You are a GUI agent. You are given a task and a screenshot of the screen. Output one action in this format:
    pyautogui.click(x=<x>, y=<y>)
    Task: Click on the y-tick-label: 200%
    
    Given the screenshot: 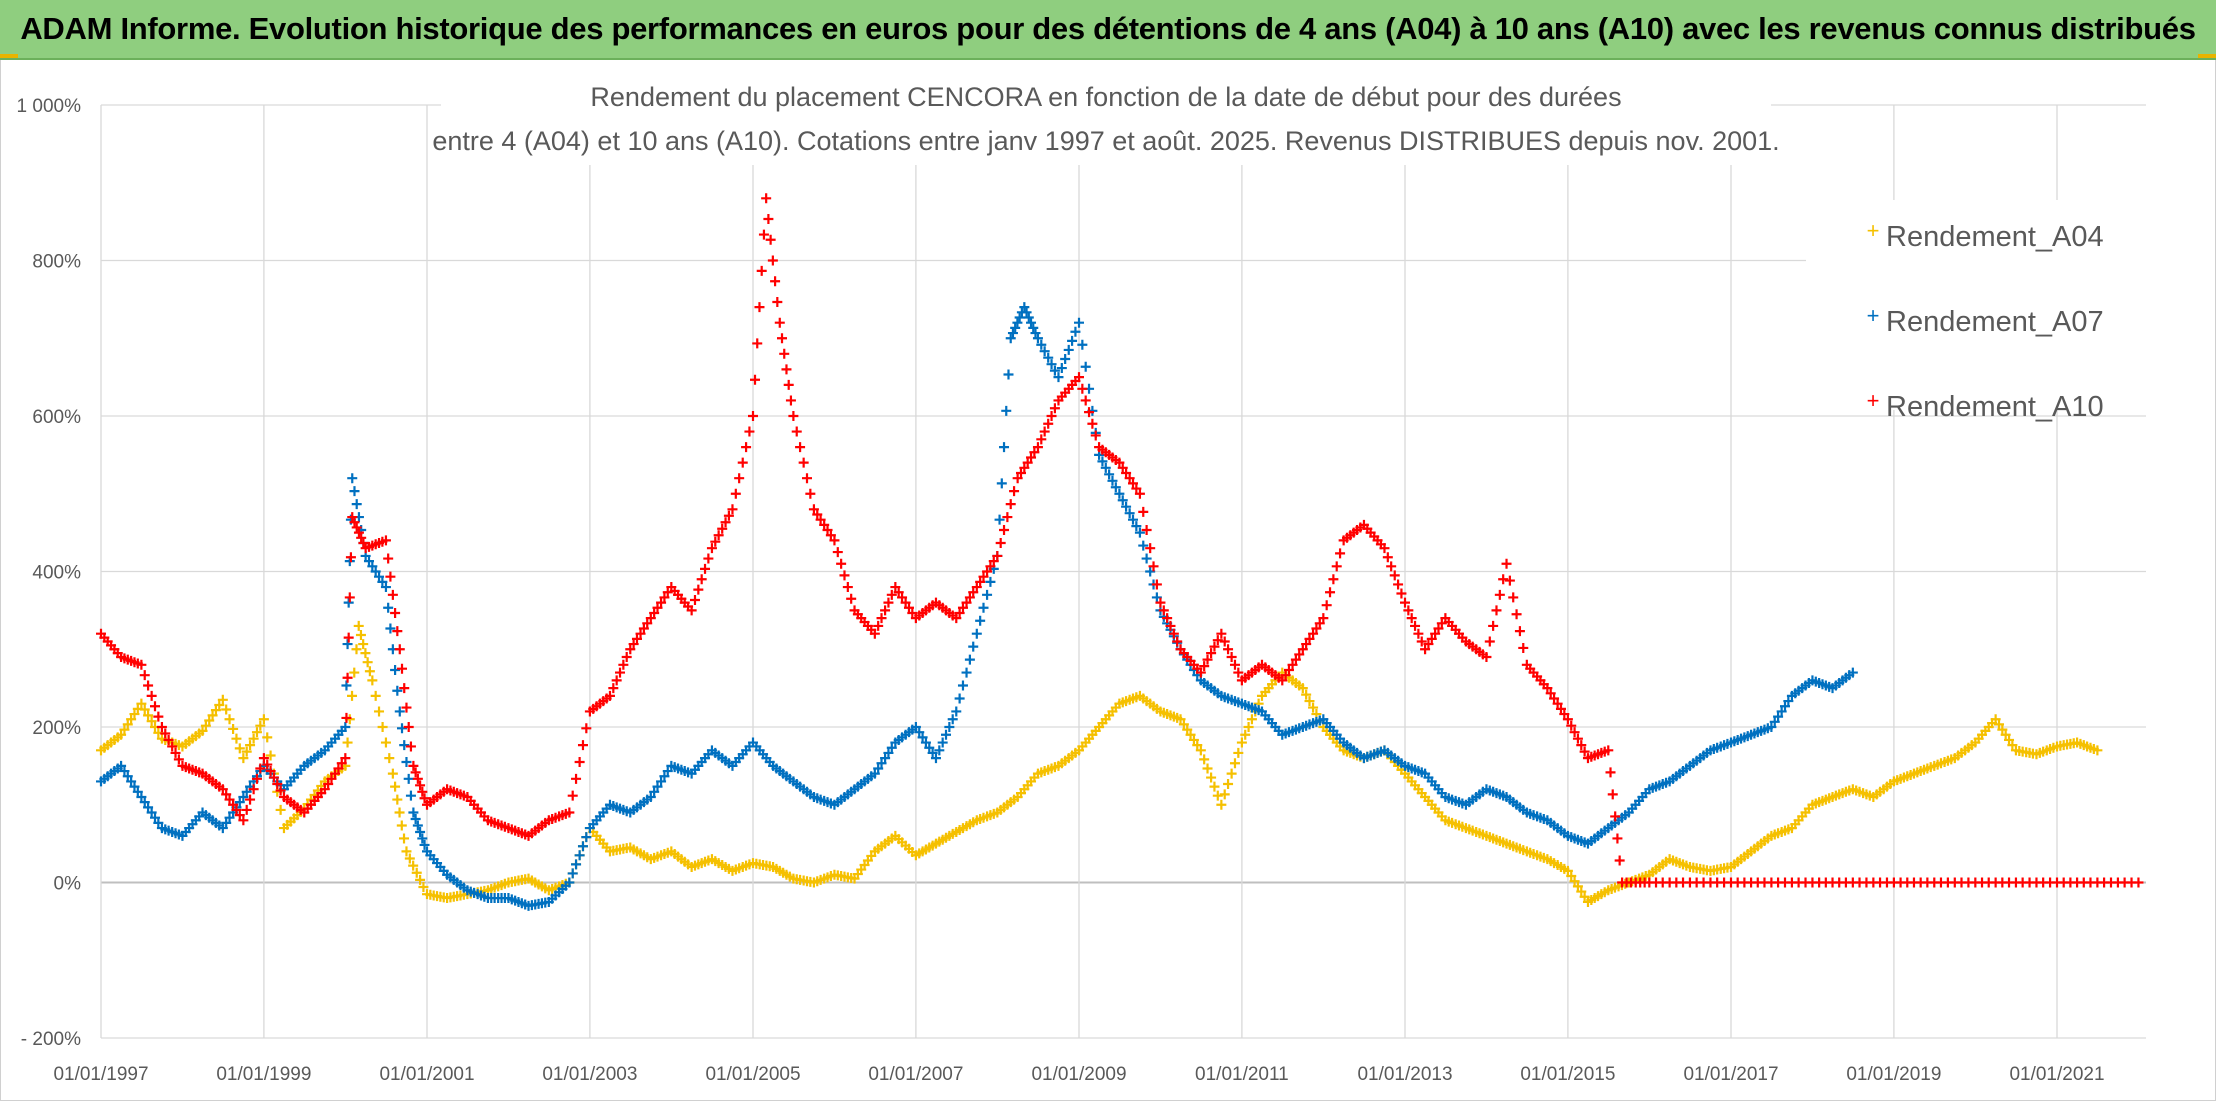 What is the action you would take?
    pyautogui.click(x=56, y=728)
    